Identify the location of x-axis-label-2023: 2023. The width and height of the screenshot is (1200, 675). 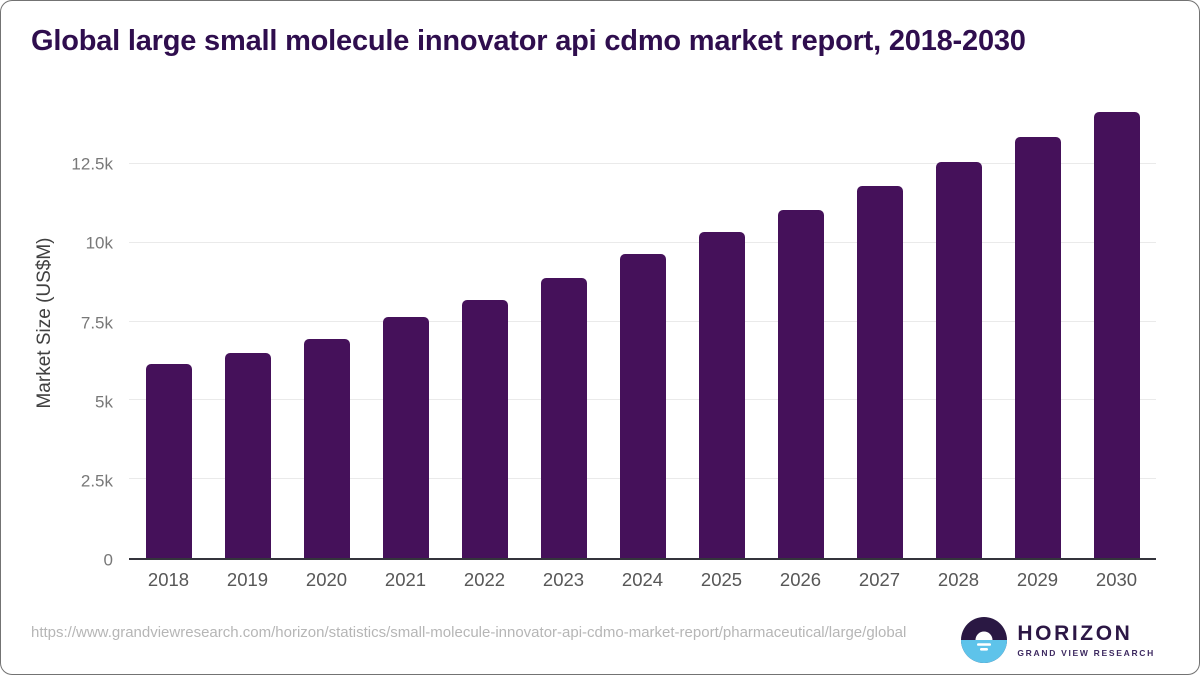
(563, 579).